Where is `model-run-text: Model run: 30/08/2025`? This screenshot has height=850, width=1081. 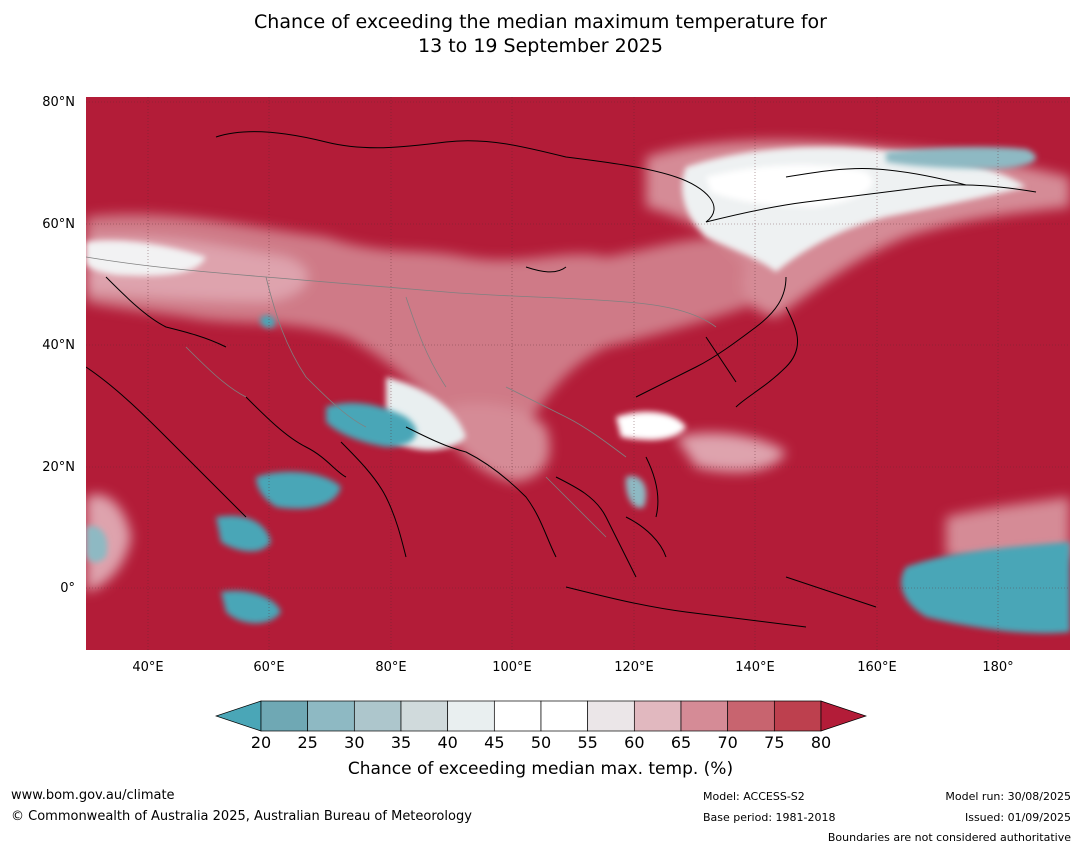
model-run-text: Model run: 30/08/2025 is located at coordinates (1008, 796).